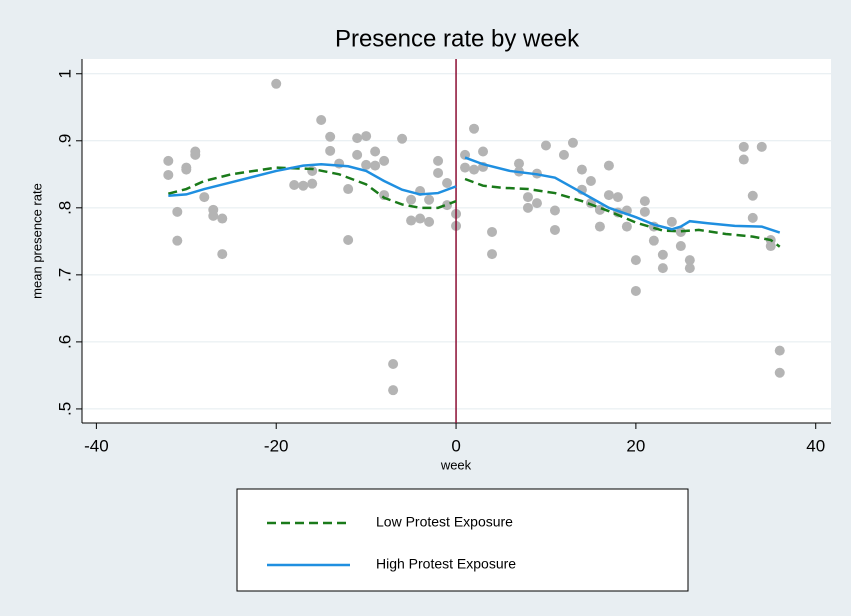 Image resolution: width=851 pixels, height=616 pixels. I want to click on x-axis-label: week, so click(456, 464).